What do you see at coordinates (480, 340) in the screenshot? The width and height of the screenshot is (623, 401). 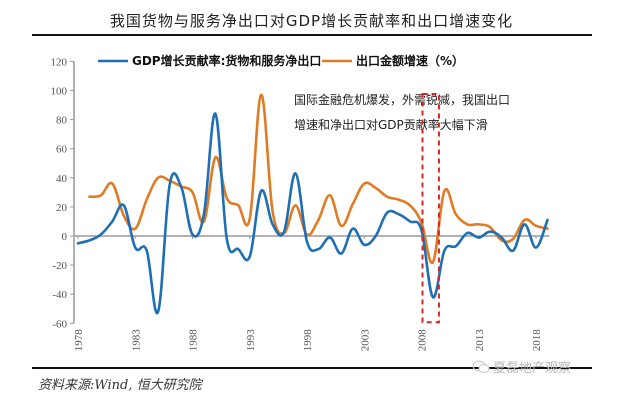 I see `x-tick-label: 2013` at bounding box center [480, 340].